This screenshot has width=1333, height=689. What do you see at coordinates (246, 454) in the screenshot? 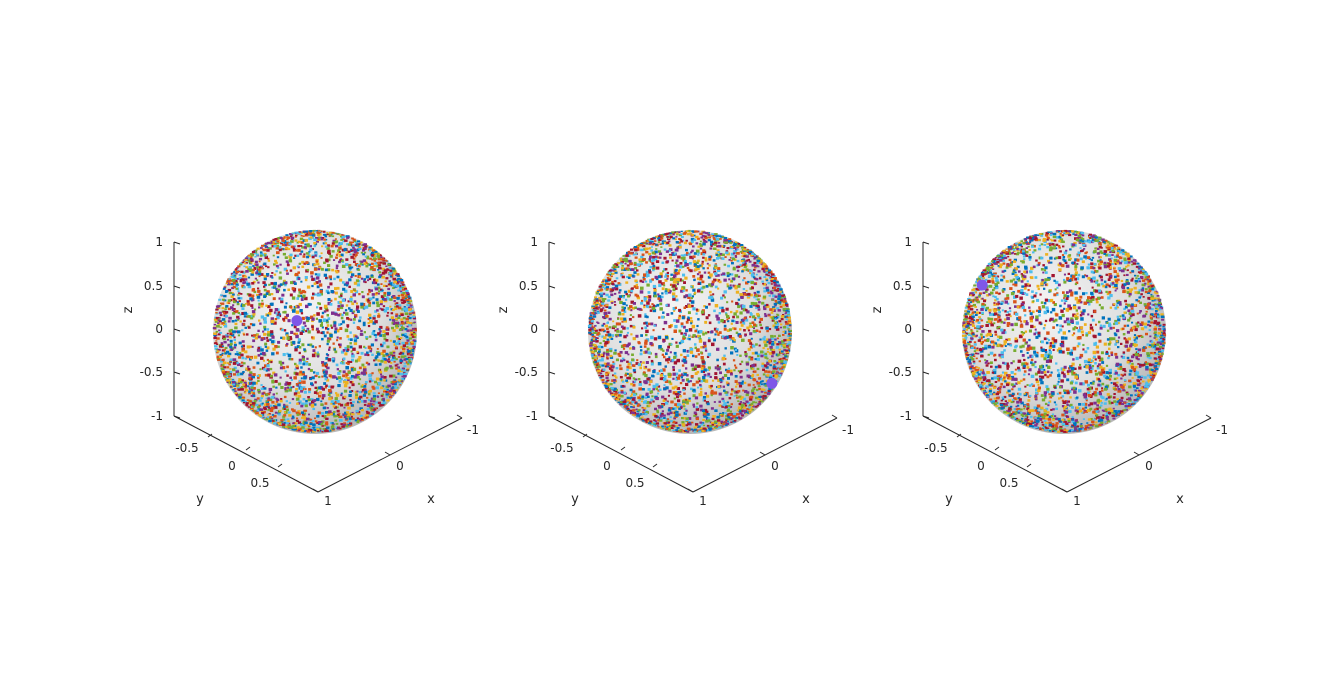
I see `y-axis-line` at bounding box center [246, 454].